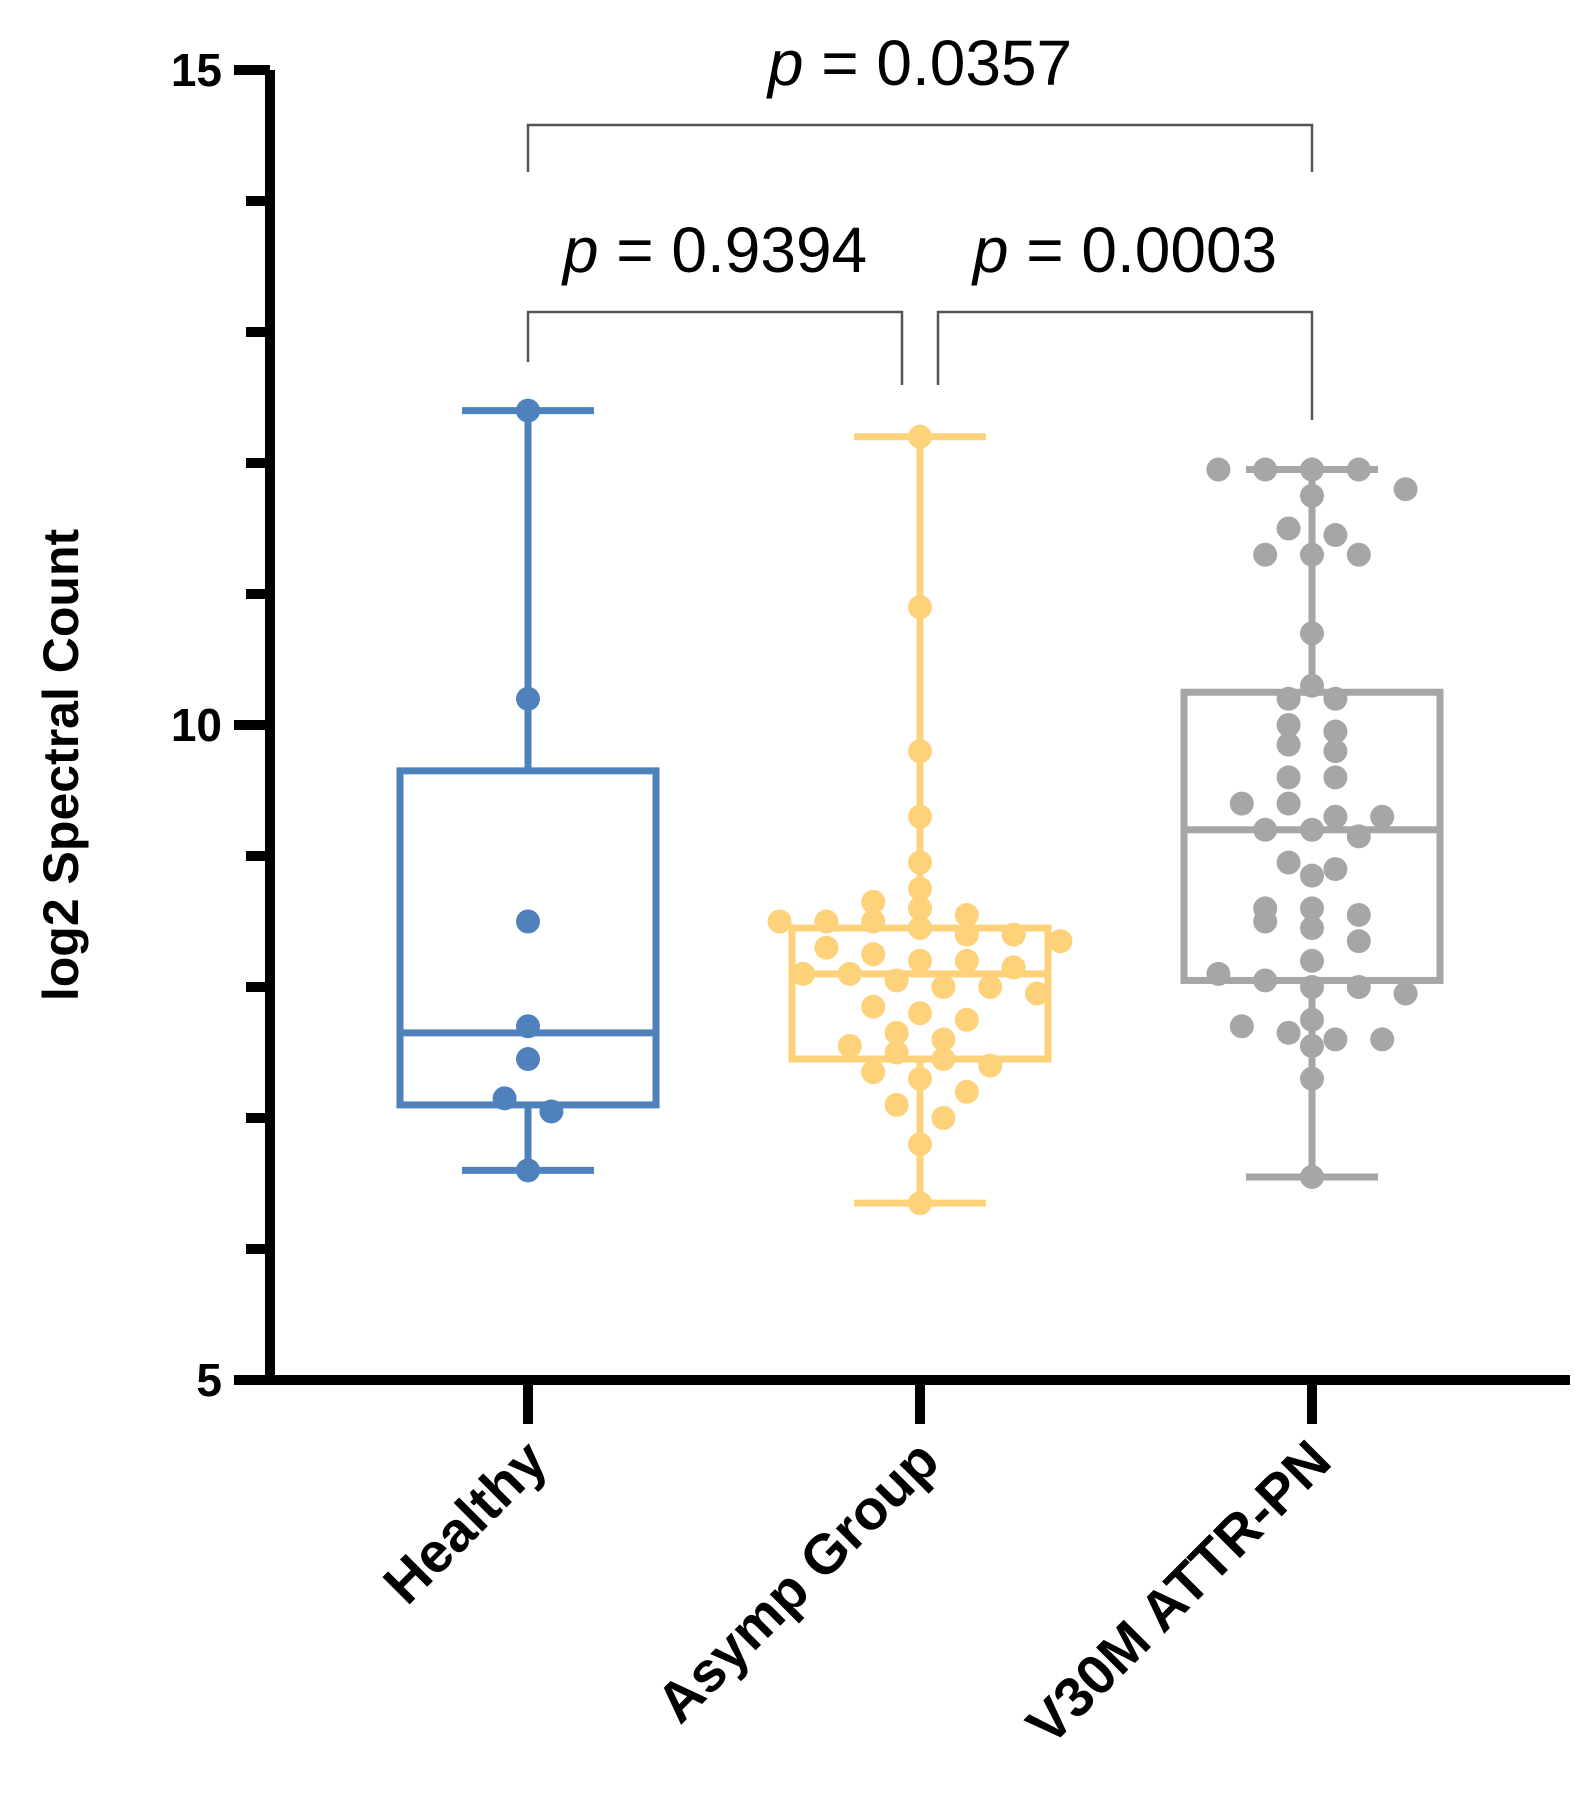 The width and height of the screenshot is (1584, 1820). What do you see at coordinates (465, 1522) in the screenshot?
I see `x-category-label: Healthy` at bounding box center [465, 1522].